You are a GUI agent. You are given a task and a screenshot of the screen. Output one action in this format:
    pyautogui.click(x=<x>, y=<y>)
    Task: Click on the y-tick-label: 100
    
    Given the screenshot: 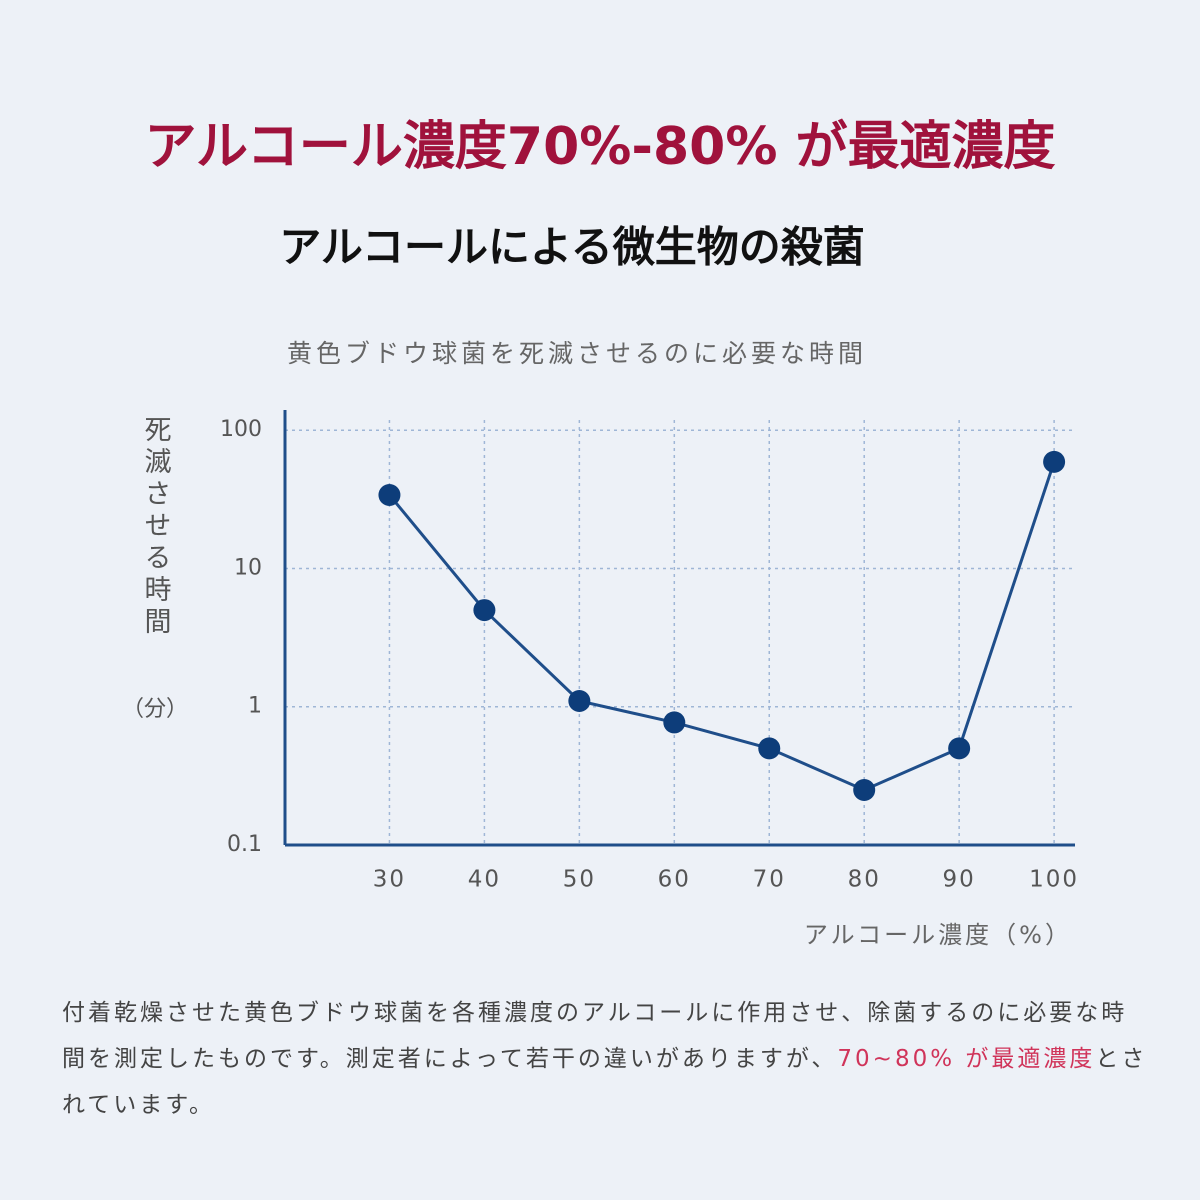 What is the action you would take?
    pyautogui.click(x=241, y=429)
    